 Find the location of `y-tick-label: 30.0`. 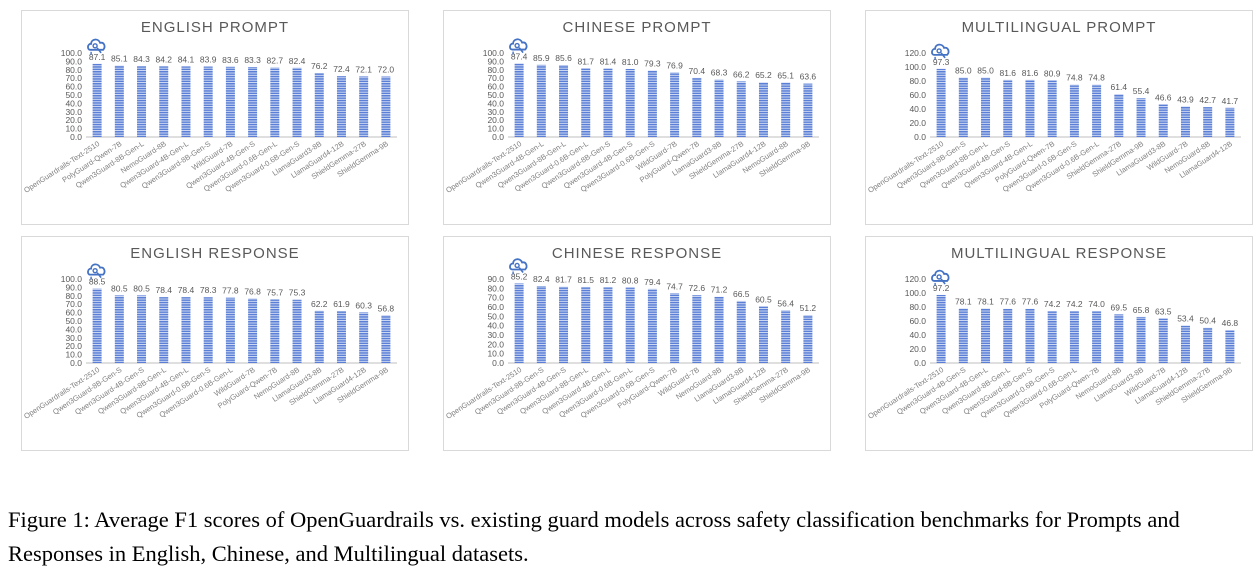

y-tick-label: 30.0 is located at coordinates (495, 335).